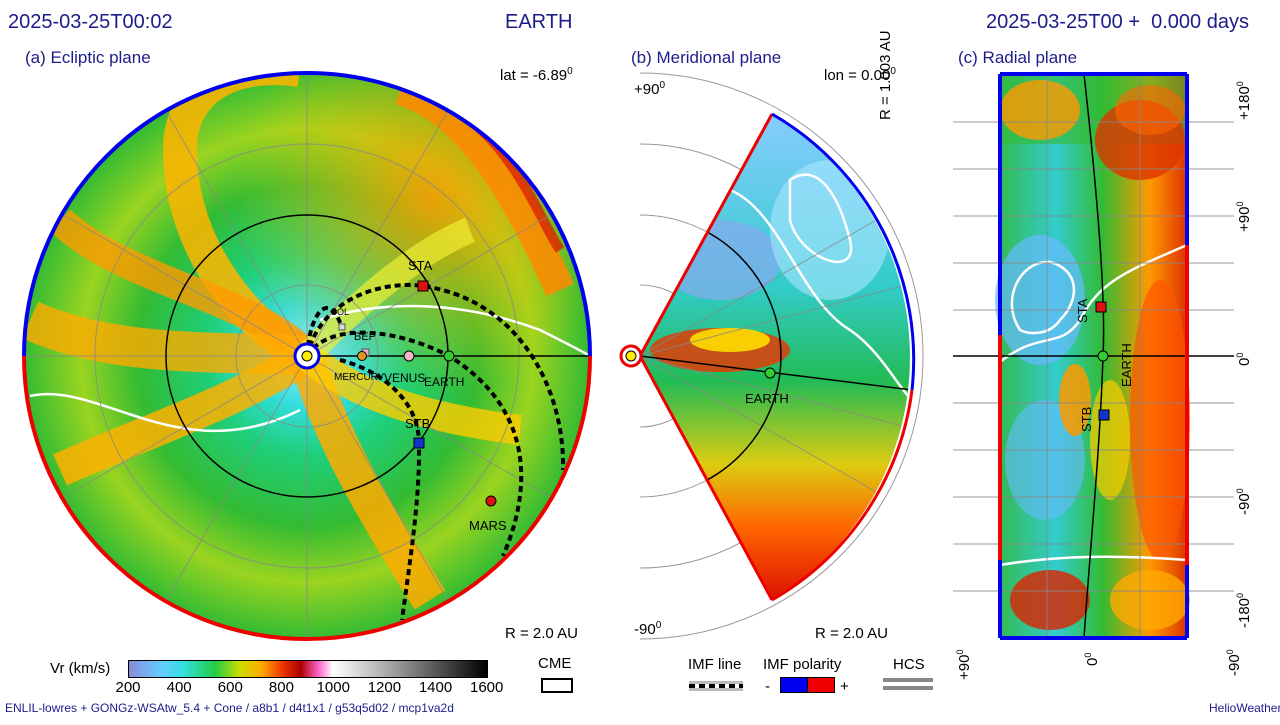  Describe the element at coordinates (794, 685) in the screenshot. I see `imf-polarity-negative-swatch` at that location.